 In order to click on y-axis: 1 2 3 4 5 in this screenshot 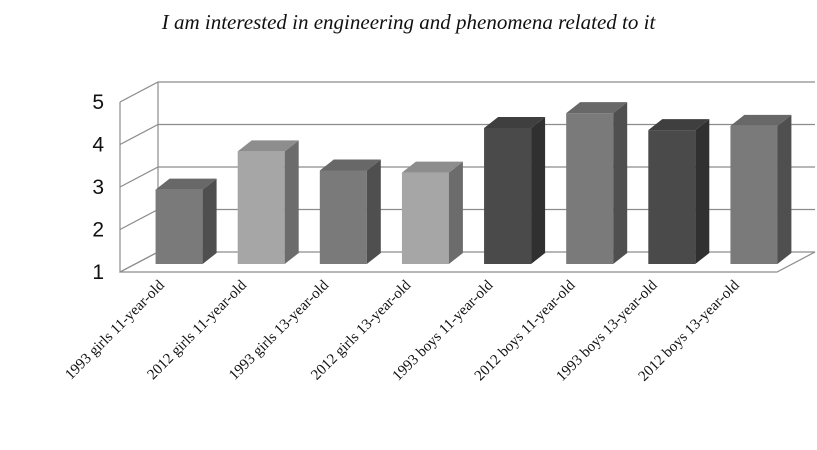, I will do `click(98, 187)`.